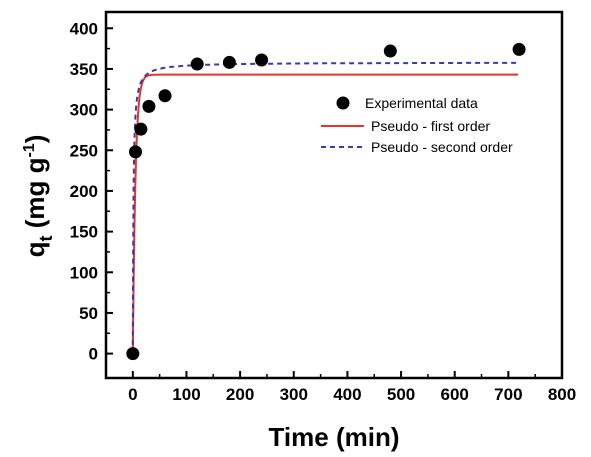 The height and width of the screenshot is (457, 591). Describe the element at coordinates (294, 394) in the screenshot. I see `x-tick-label: 300` at that location.